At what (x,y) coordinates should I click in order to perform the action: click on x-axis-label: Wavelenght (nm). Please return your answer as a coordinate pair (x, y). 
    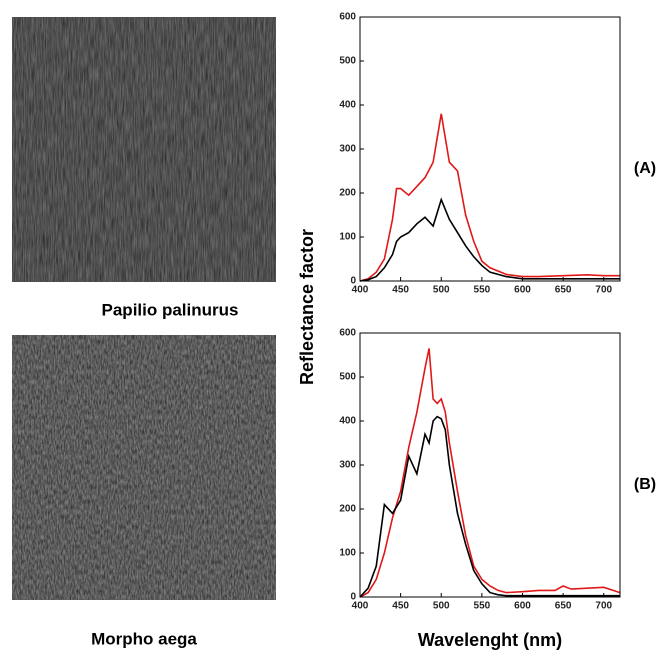
    Looking at the image, I should click on (490, 640).